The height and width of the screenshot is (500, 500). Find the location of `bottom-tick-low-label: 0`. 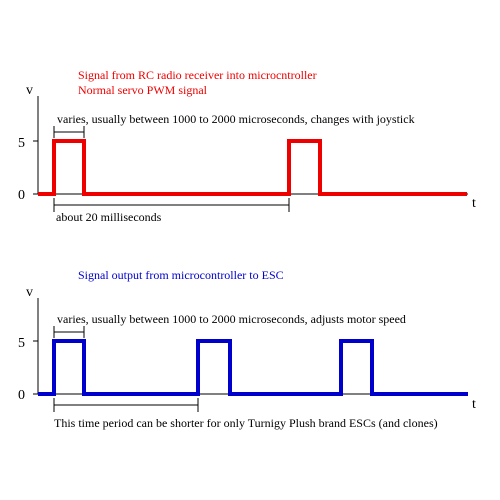

bottom-tick-low-label: 0 is located at coordinates (21, 395).